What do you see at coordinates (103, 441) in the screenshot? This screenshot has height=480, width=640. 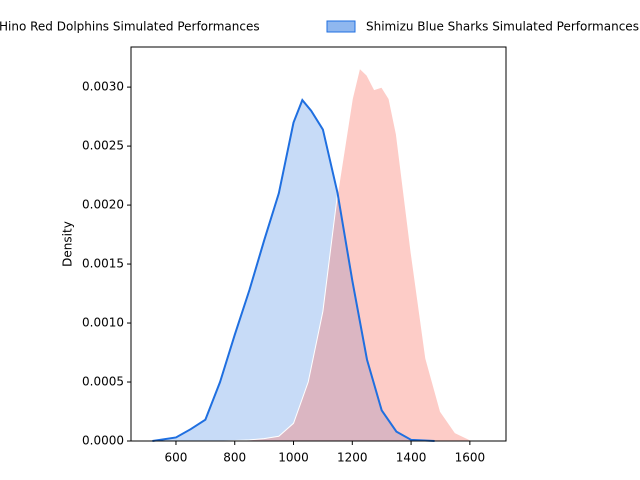 I see `y-tick-label: 0.0000` at bounding box center [103, 441].